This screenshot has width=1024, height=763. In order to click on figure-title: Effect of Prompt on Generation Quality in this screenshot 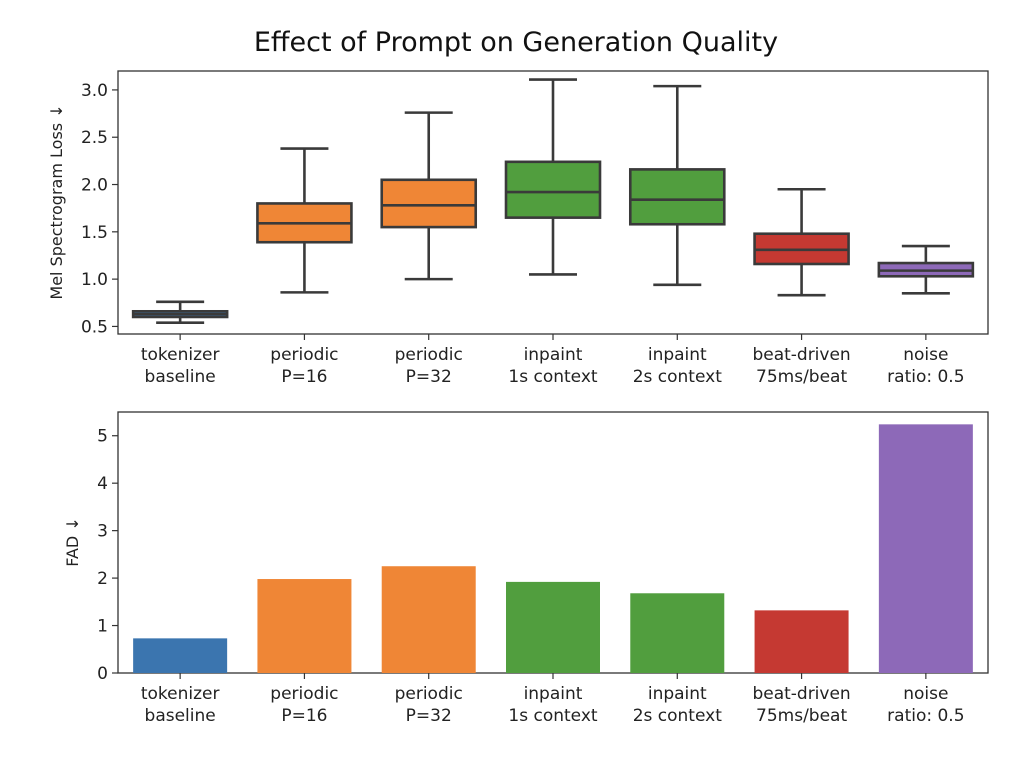, I will do `click(516, 42)`.